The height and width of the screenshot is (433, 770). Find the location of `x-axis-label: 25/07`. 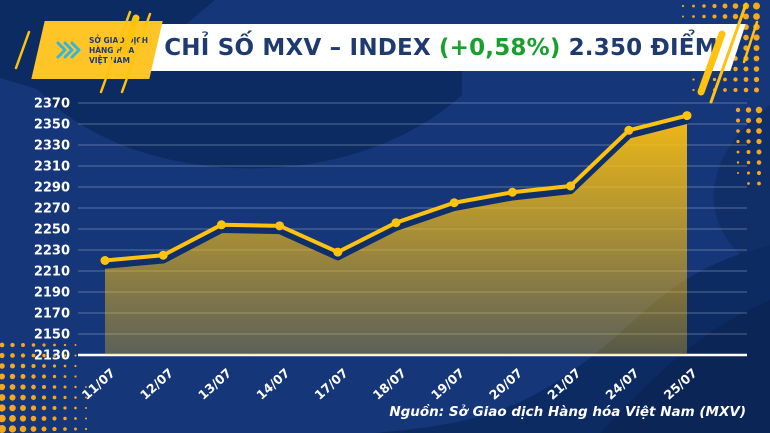

x-axis-label: 25/07 is located at coordinates (680, 383).